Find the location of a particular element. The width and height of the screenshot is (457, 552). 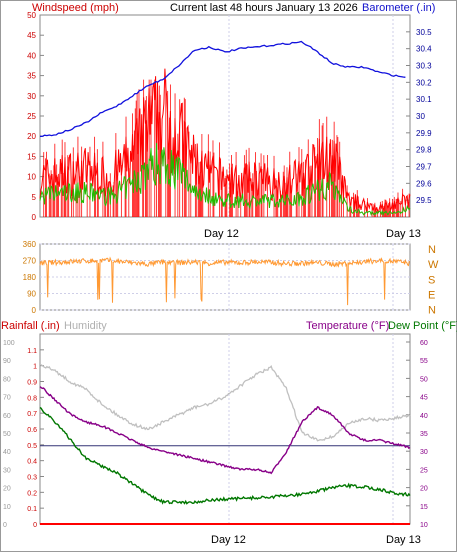

rainfall-tick-label: 0.1 is located at coordinates (32, 509).